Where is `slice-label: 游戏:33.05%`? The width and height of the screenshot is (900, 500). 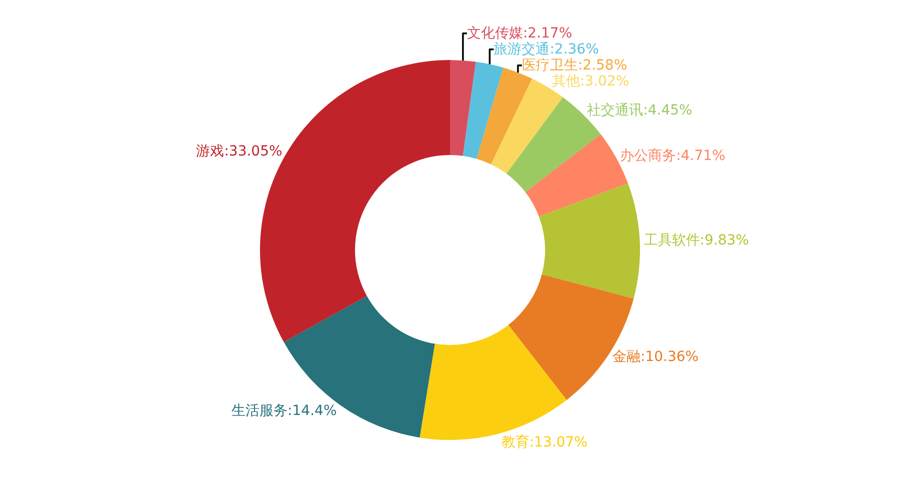
slice-label: 游戏:33.05% is located at coordinates (239, 151).